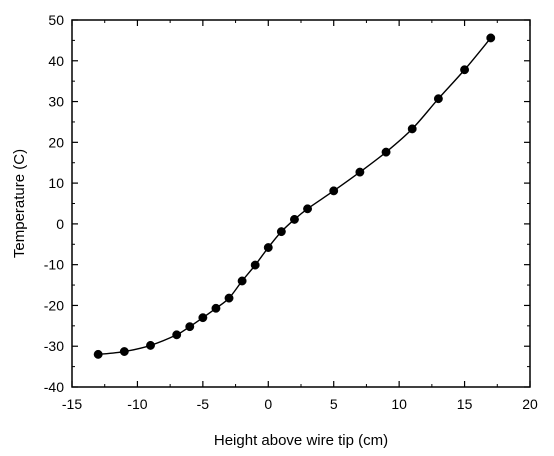 This screenshot has width=554, height=456. What do you see at coordinates (56, 183) in the screenshot?
I see `y-tick-label: 10` at bounding box center [56, 183].